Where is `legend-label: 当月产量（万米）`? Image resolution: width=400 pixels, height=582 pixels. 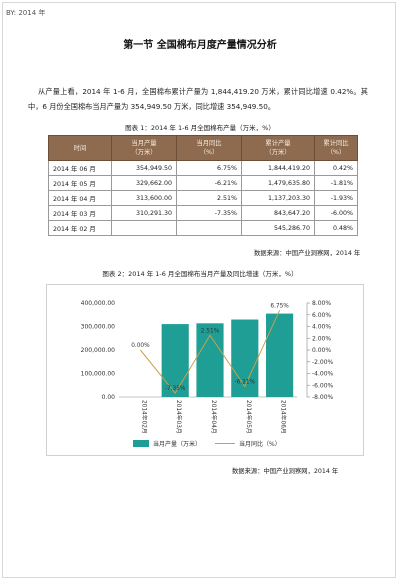
legend-label: 当月产量（万米） is located at coordinates (177, 444).